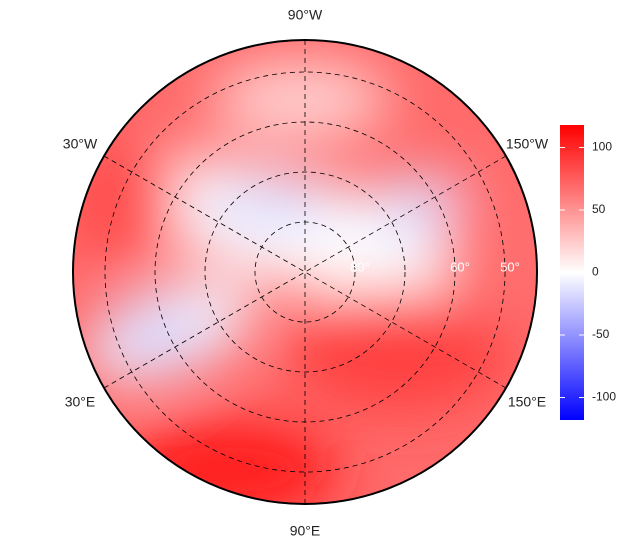 Image resolution: width=625 pixels, height=552 pixels. What do you see at coordinates (460, 266) in the screenshot?
I see `latitude-label: 60°` at bounding box center [460, 266].